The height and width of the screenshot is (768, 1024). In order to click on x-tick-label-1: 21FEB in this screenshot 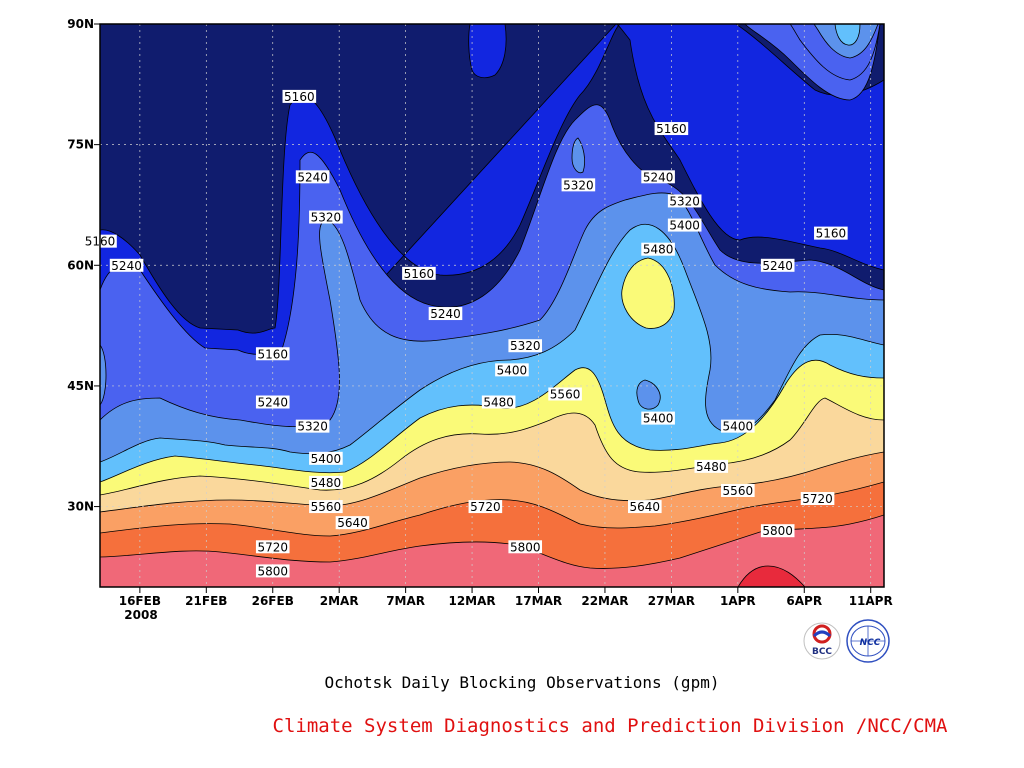, I will do `click(206, 601)`.